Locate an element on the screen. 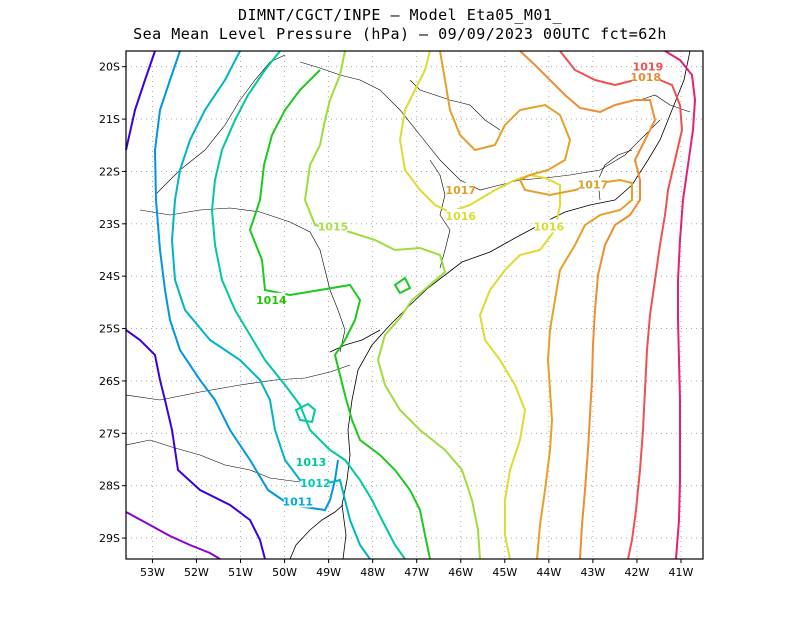 This screenshot has width=800, height=618. x-tick-label: 46W is located at coordinates (460, 572).